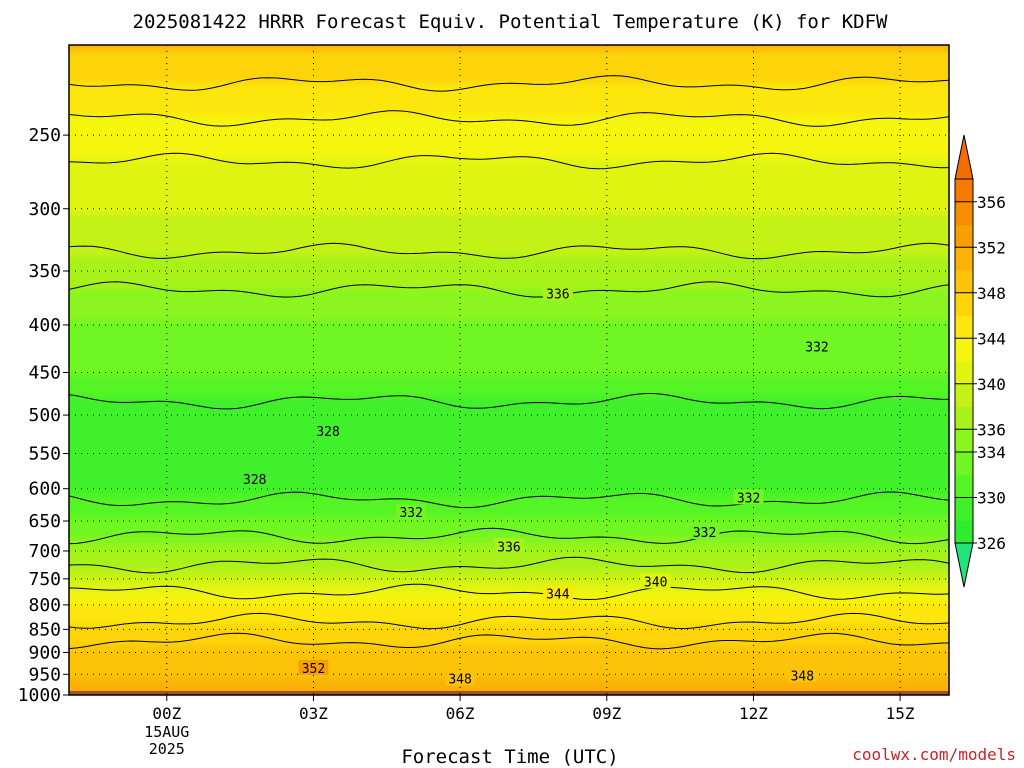 This screenshot has width=1024, height=768. I want to click on contour-label: 344, so click(558, 595).